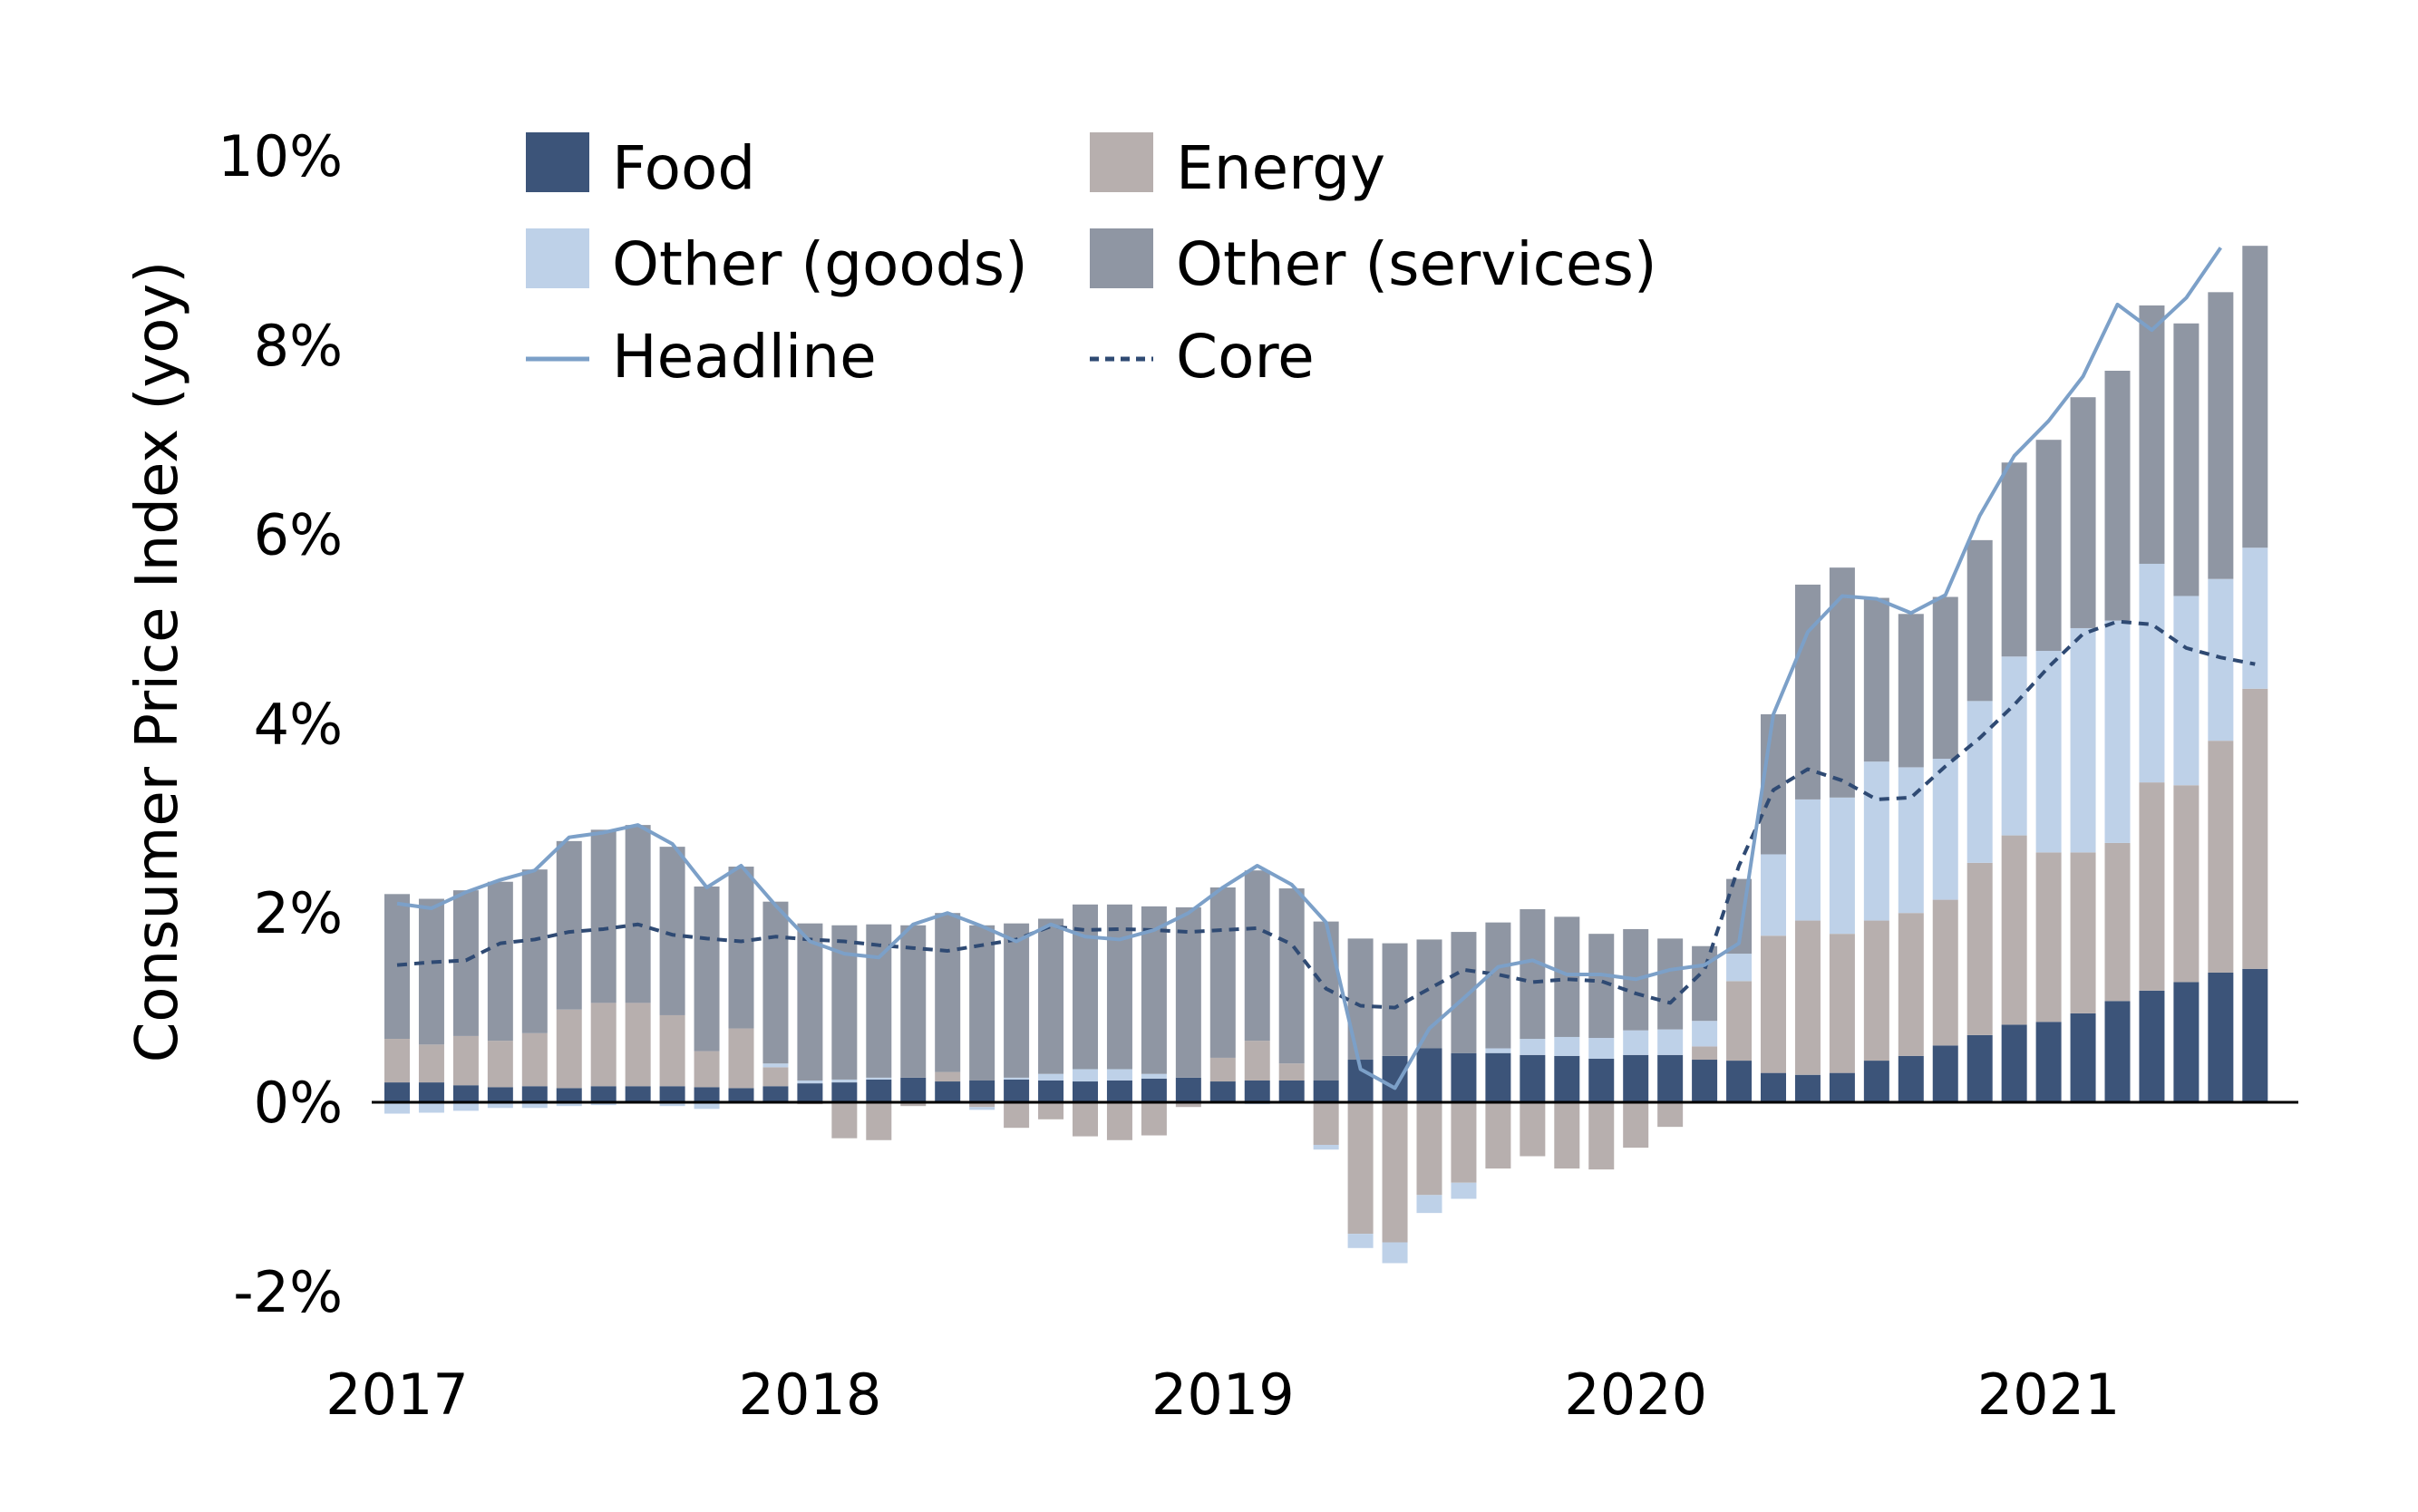 The height and width of the screenshot is (1512, 2418). Describe the element at coordinates (1635, 1395) in the screenshot. I see `x-tick-label: 2020` at that location.